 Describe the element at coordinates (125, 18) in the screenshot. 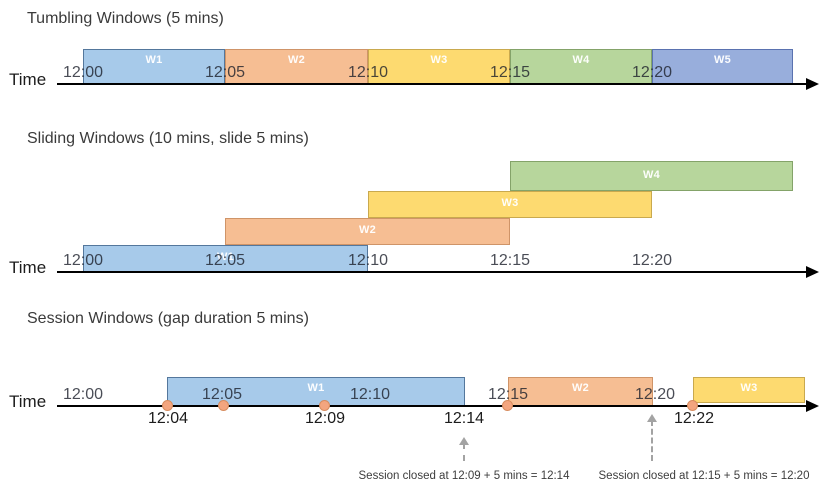

I see `section-title-tumbling: Tumbling Windows (5 mins)` at that location.